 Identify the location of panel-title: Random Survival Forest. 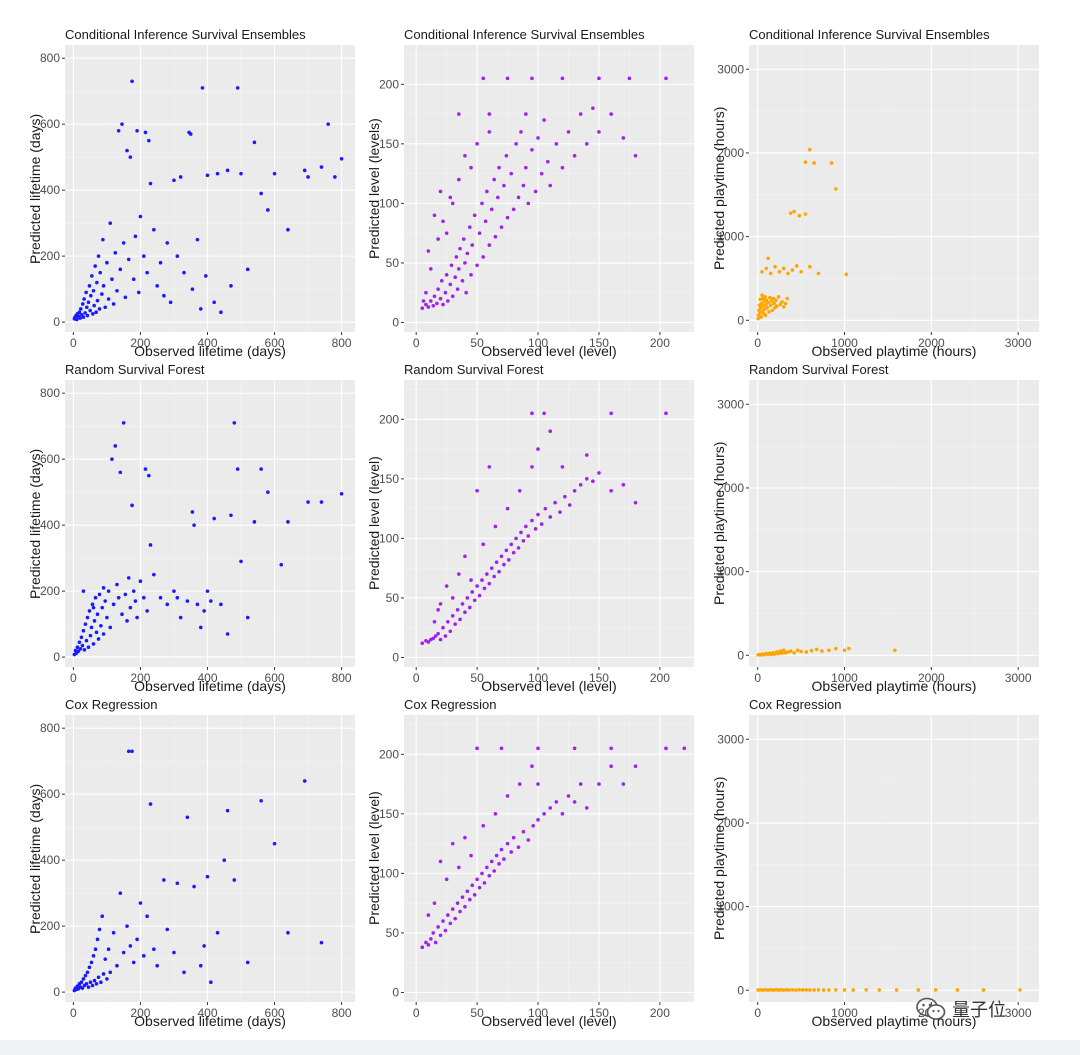
(474, 369).